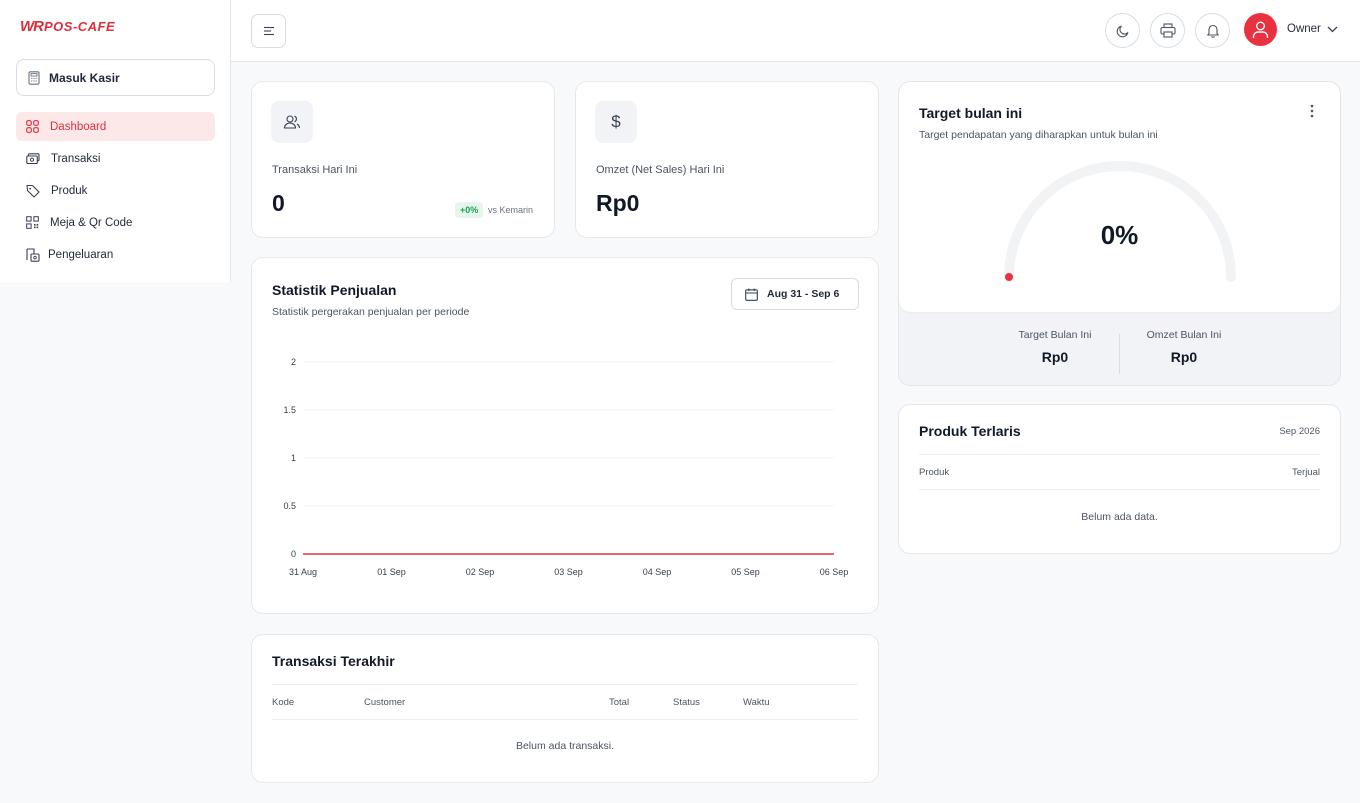  Describe the element at coordinates (292, 122) in the screenshot. I see `users-icon` at that location.